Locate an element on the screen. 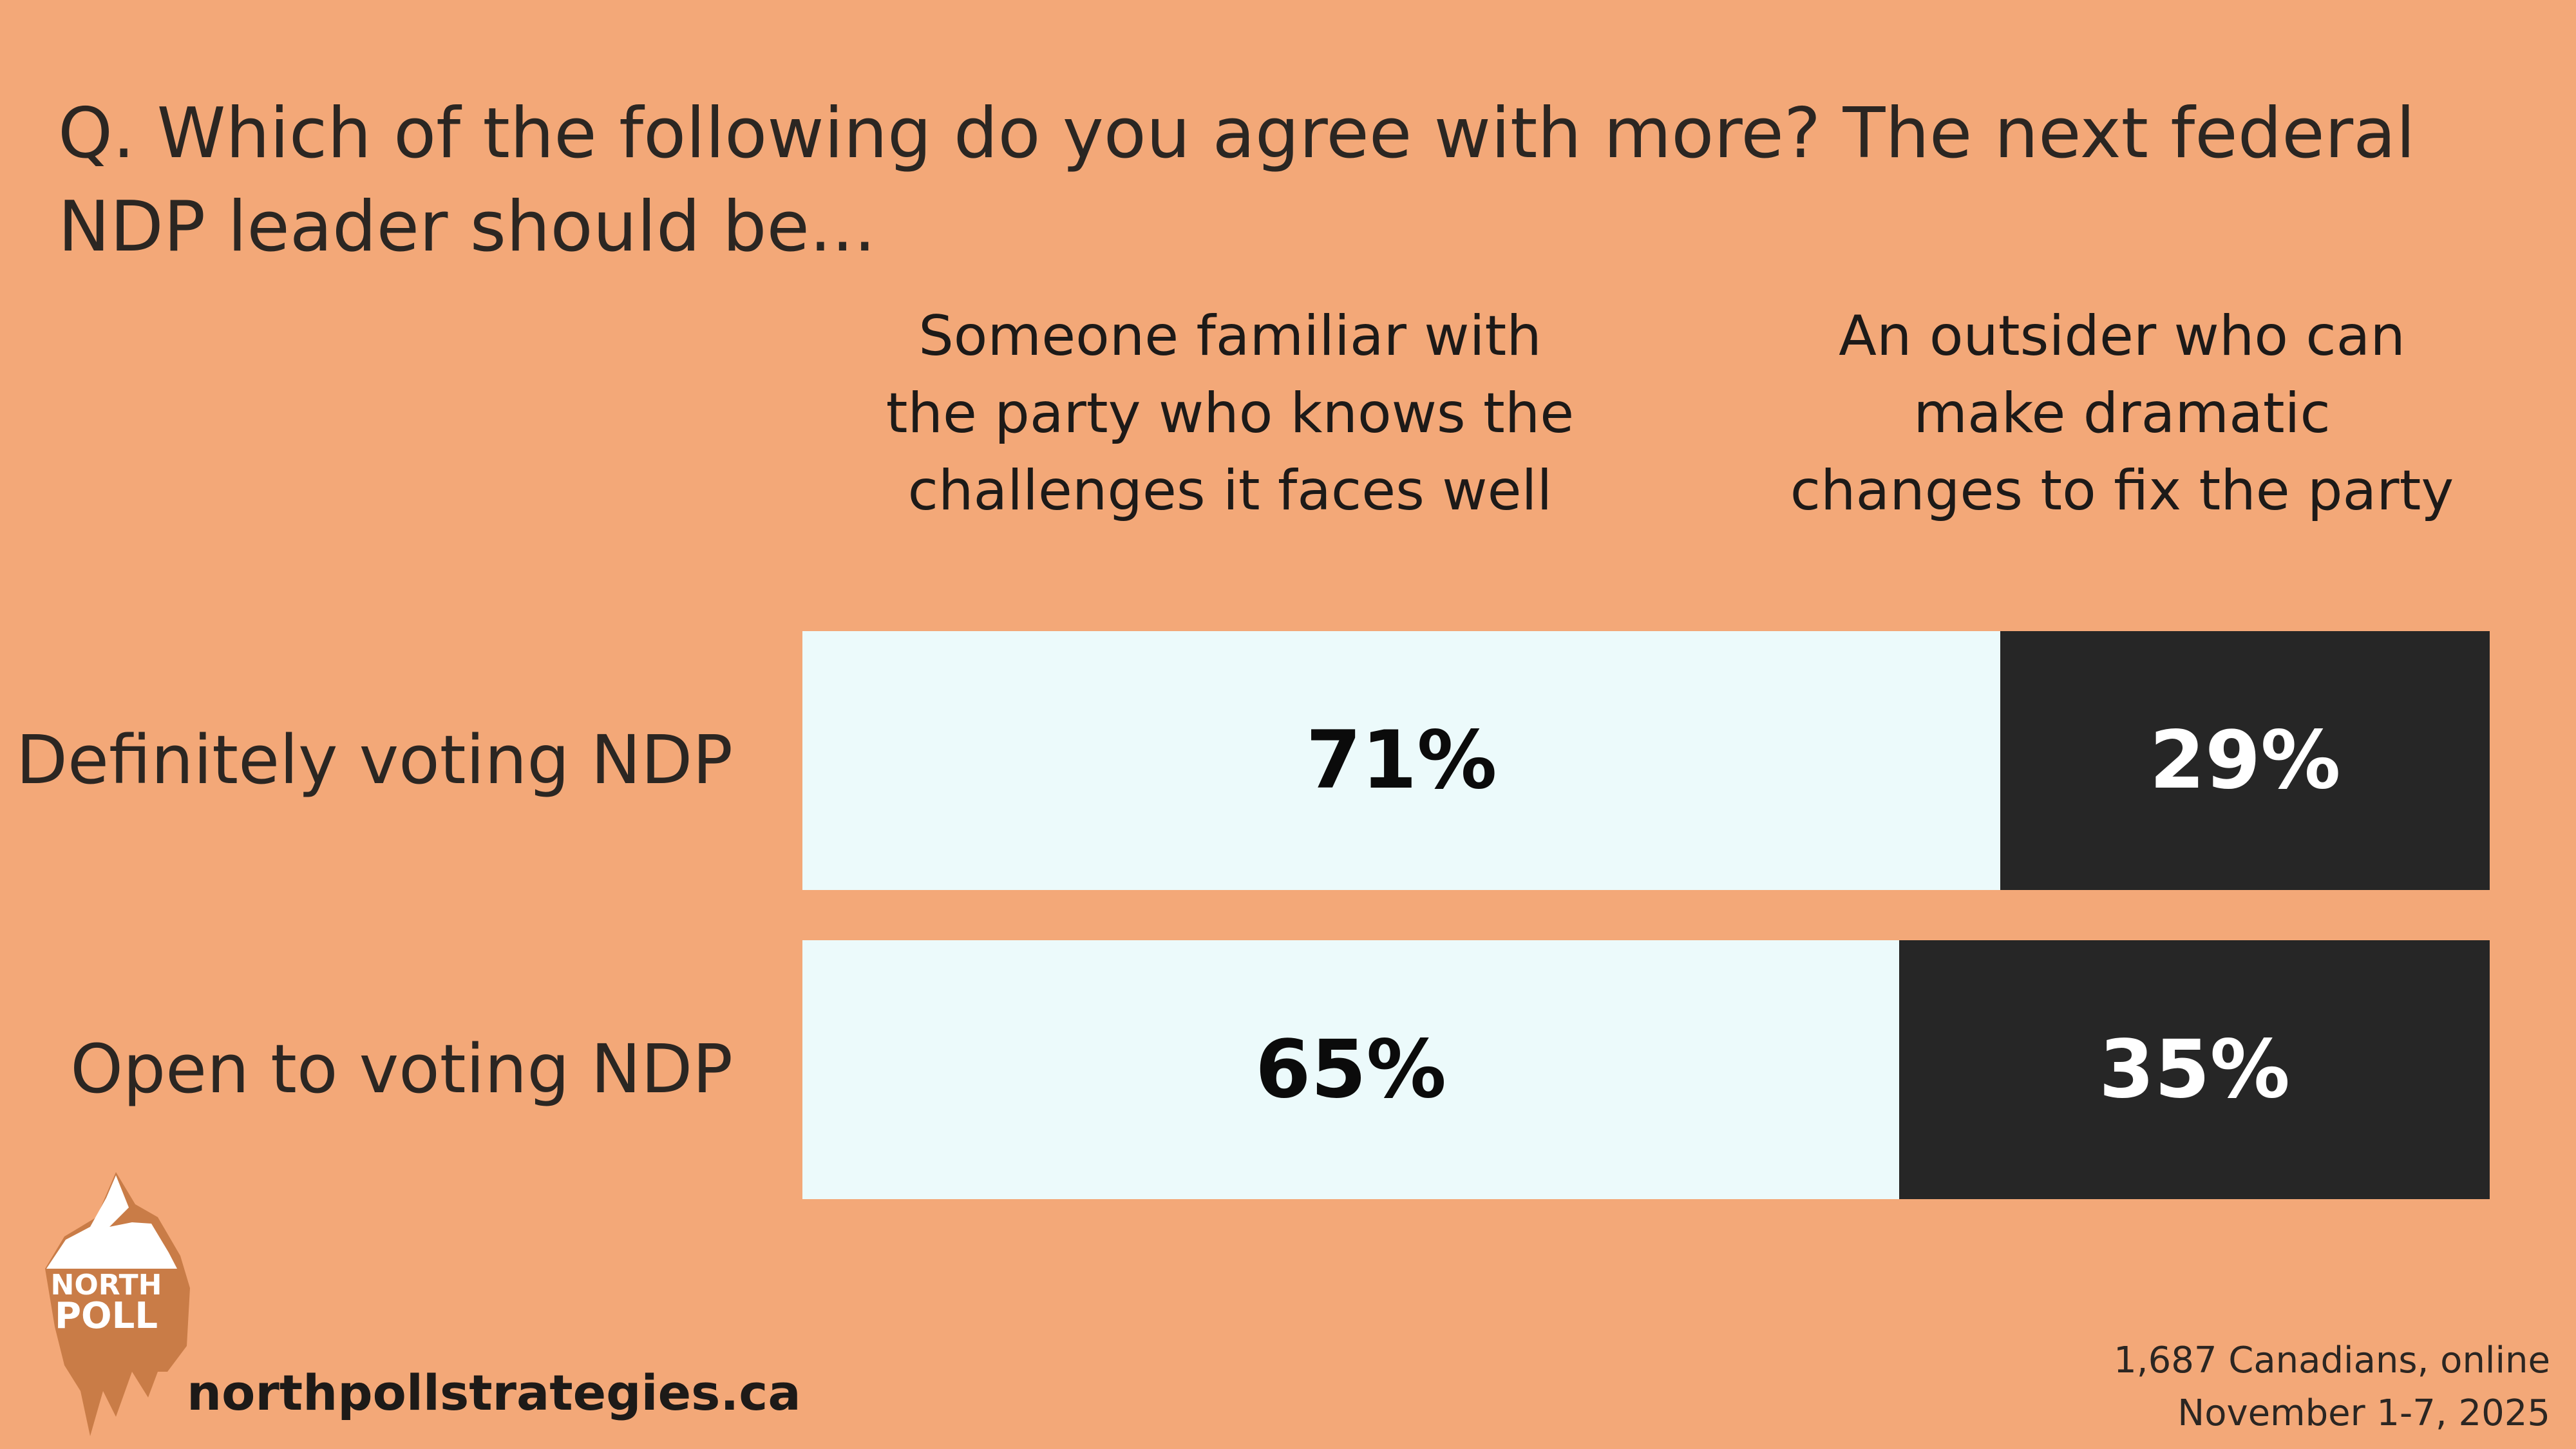 This screenshot has height=1449, width=2576. iceberg-peak is located at coordinates (112, 1222).